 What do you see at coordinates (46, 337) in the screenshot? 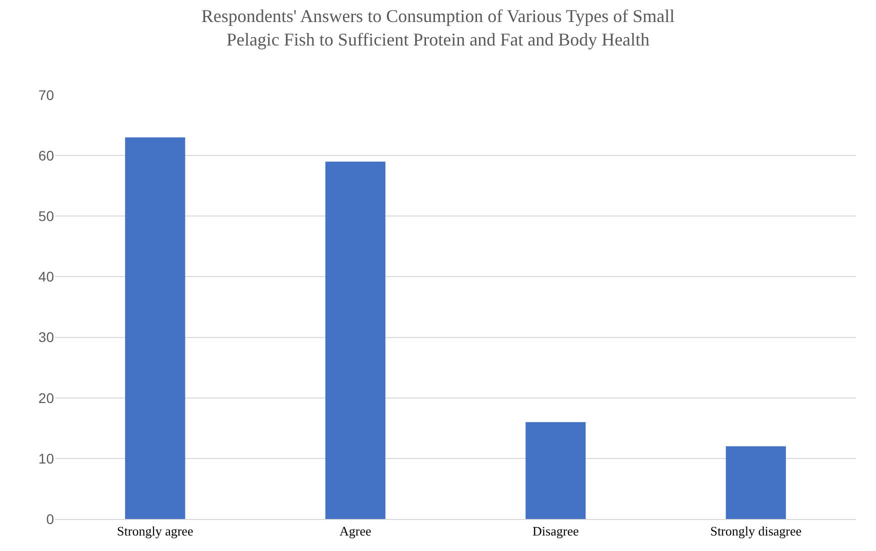
I see `y-tick-label: 30` at bounding box center [46, 337].